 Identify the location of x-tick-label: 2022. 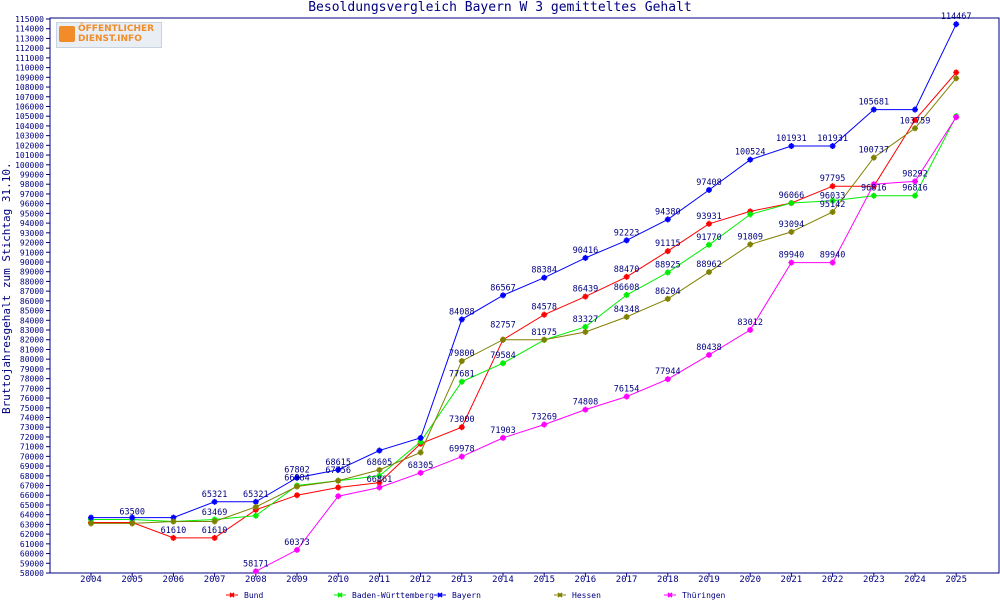
(833, 580).